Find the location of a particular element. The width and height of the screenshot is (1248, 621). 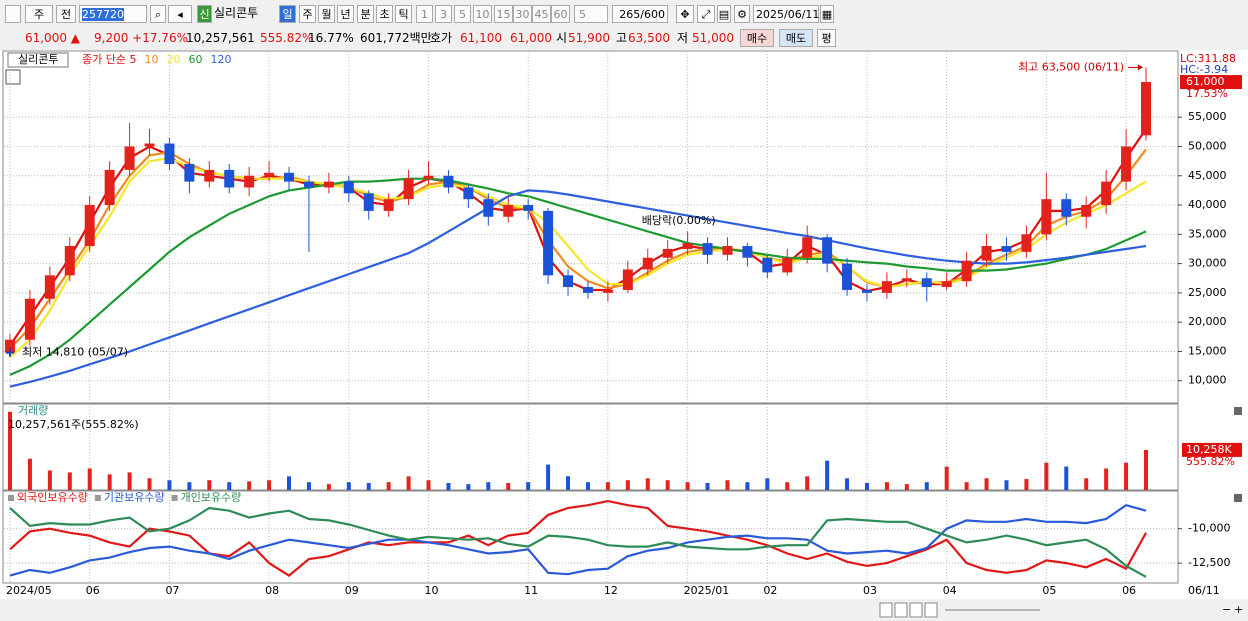

volume-badge is located at coordinates (1212, 449).